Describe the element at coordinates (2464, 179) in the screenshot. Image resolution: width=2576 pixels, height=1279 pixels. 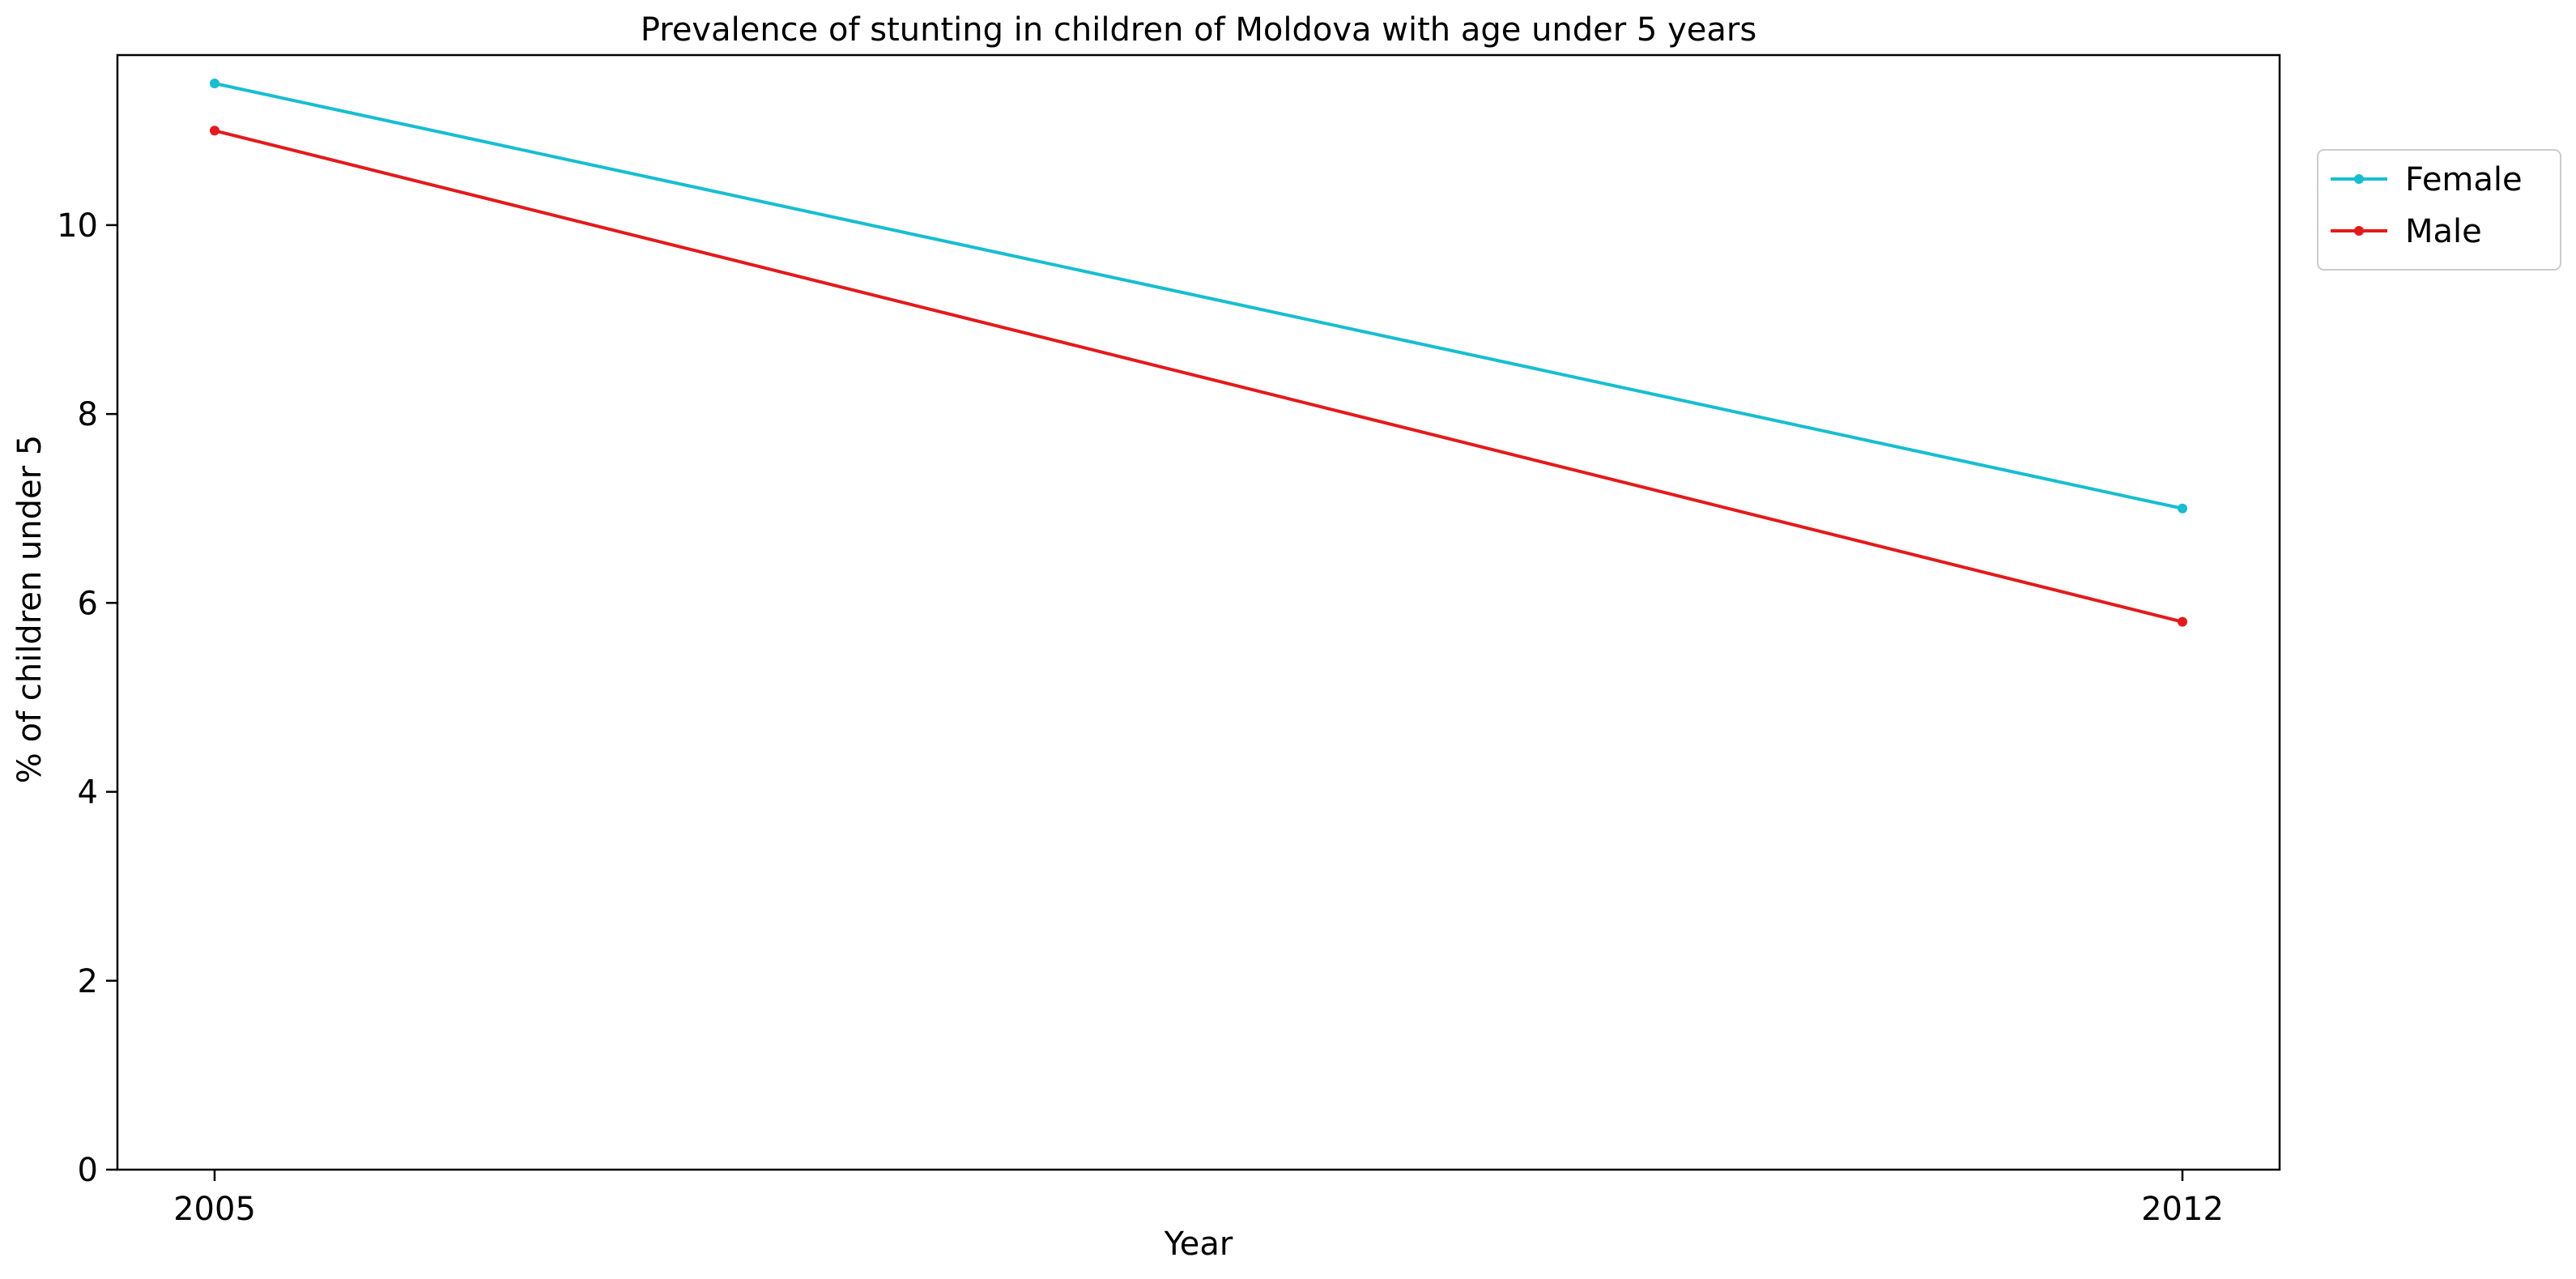
I see `legend-label-female: Female` at that location.